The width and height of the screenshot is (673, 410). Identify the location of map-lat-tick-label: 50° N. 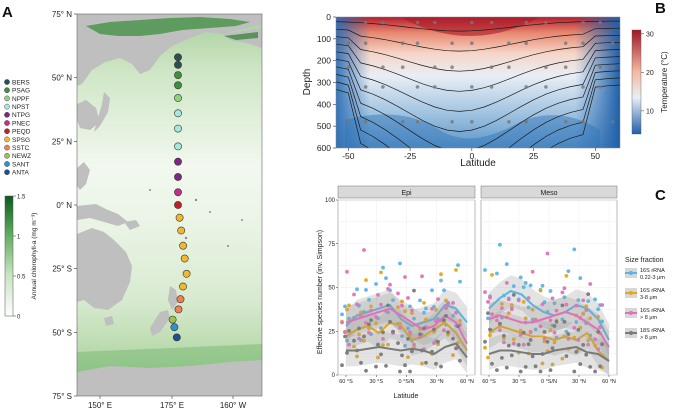
(62, 78).